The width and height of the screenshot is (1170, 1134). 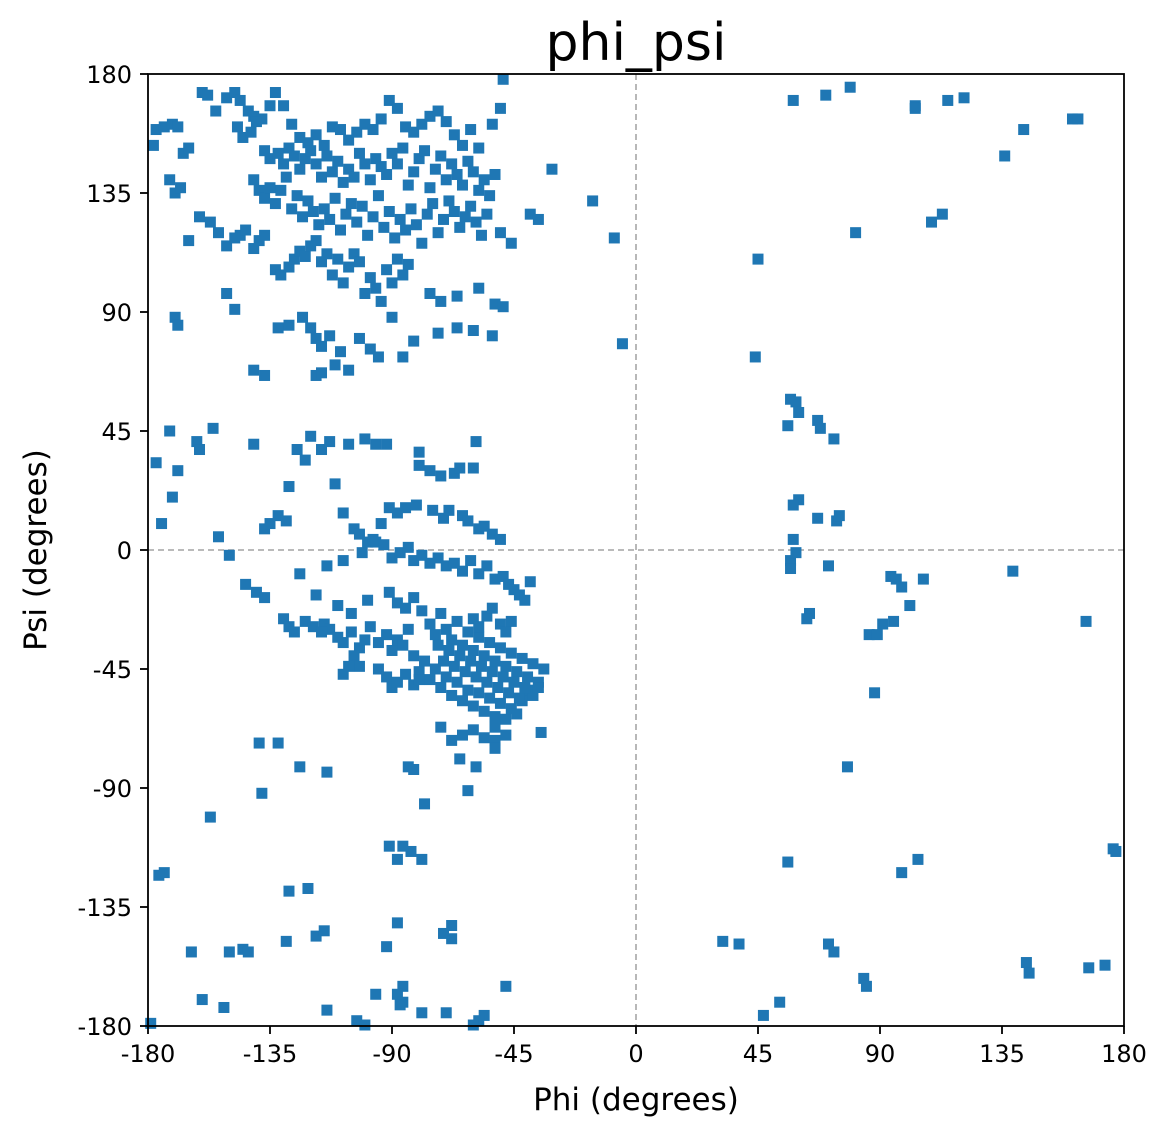 What do you see at coordinates (1002, 1054) in the screenshot?
I see `x-tick-label: 135` at bounding box center [1002, 1054].